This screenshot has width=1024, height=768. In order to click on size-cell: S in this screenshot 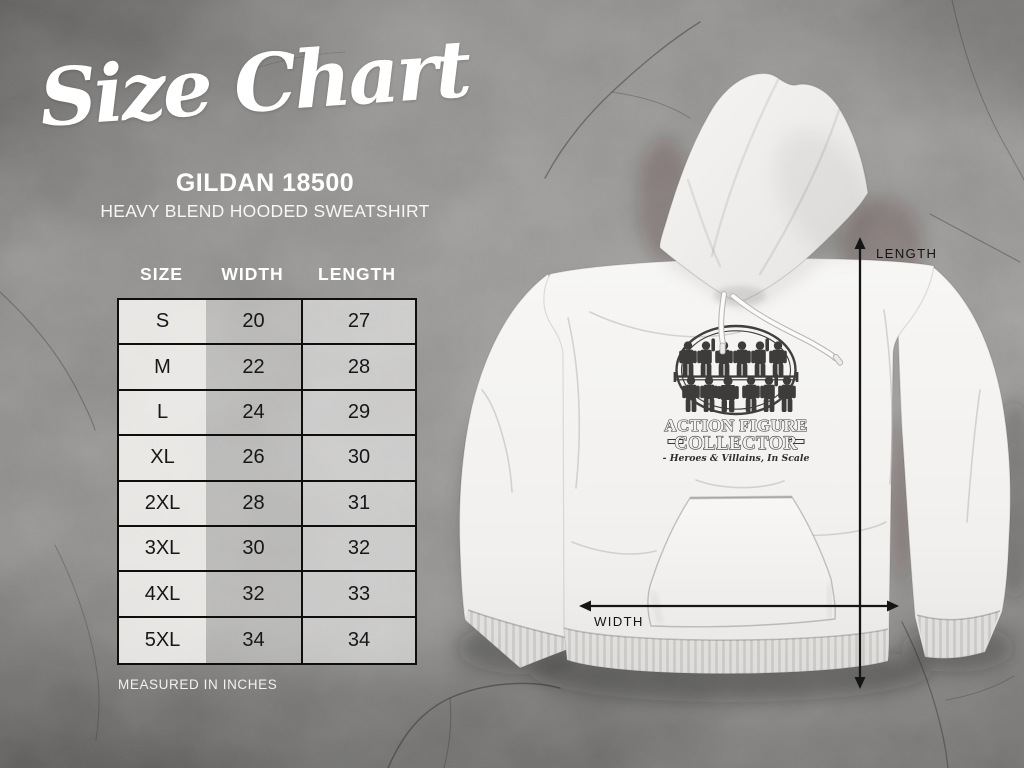, I will do `click(162, 323)`.